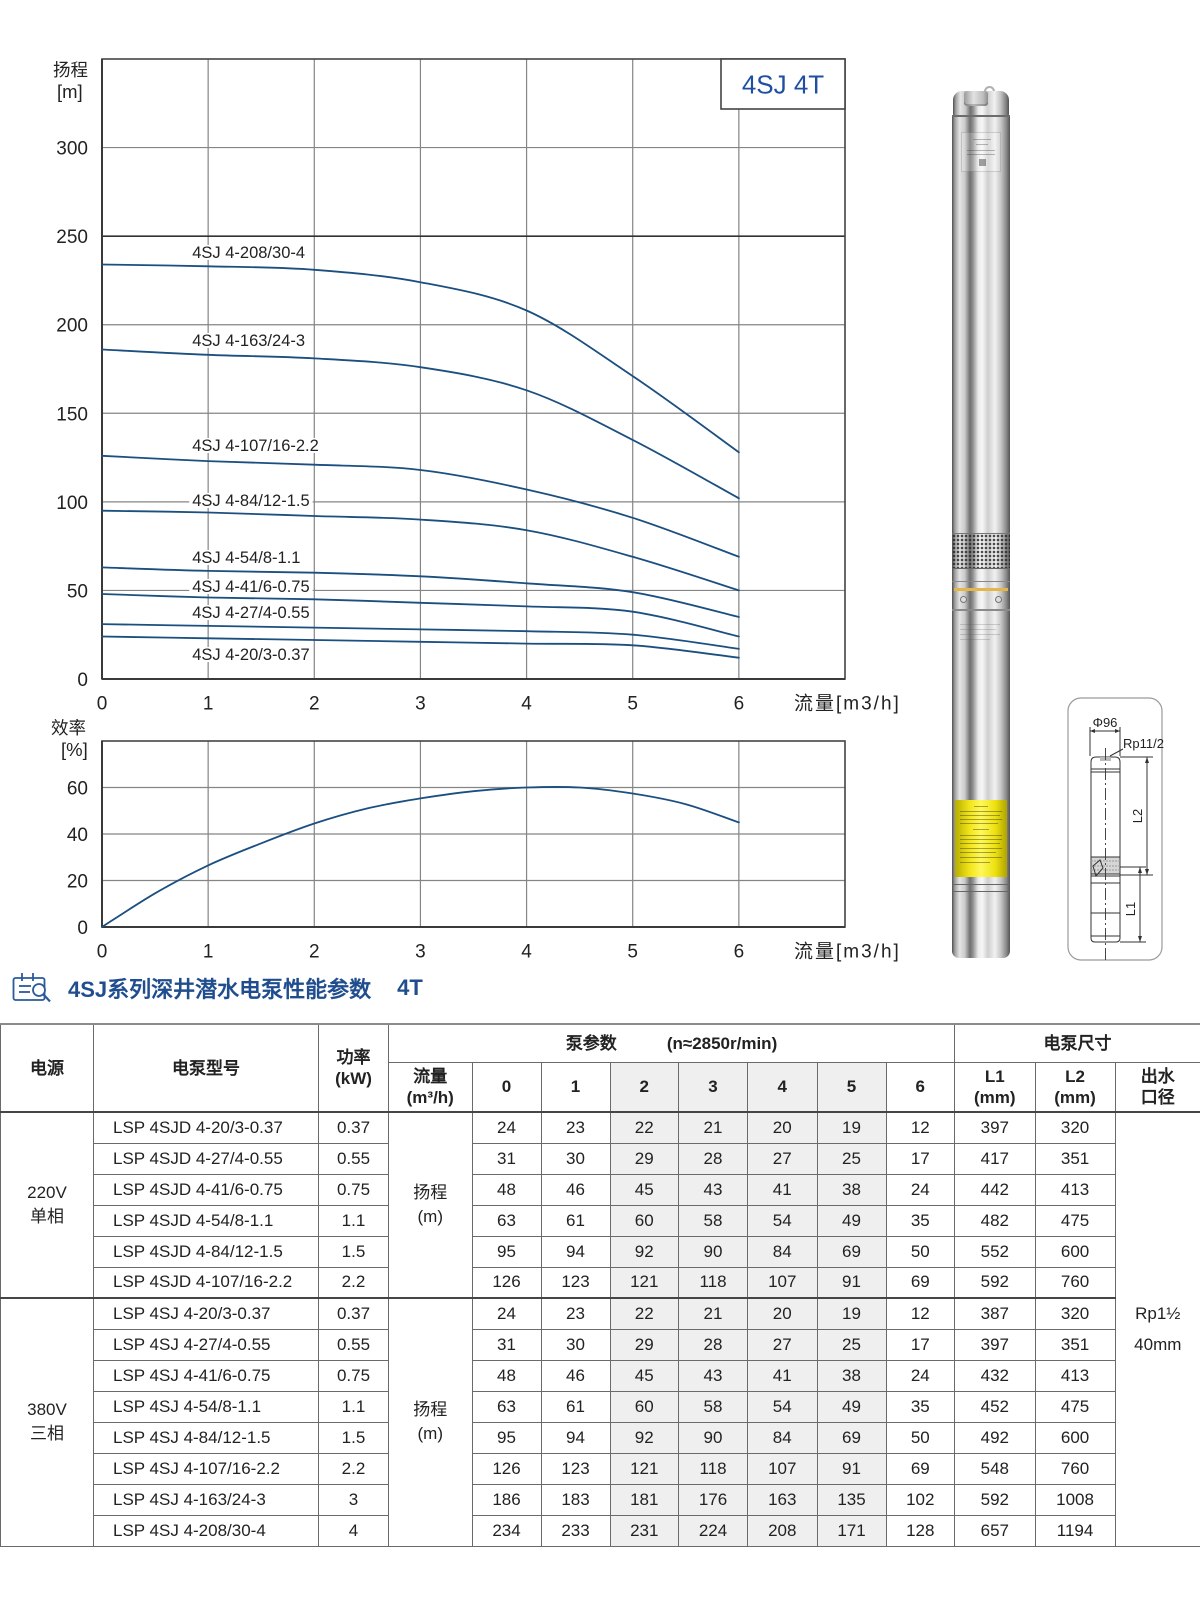 The image size is (1200, 1600). I want to click on header-l2-label: L2, so click(1075, 1076).